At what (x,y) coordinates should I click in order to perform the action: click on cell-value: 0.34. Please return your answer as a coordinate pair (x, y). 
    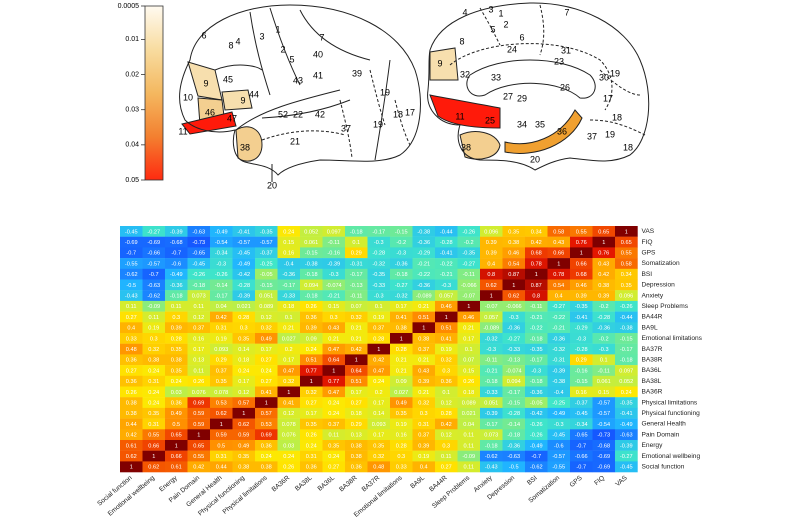
    Looking at the image, I should click on (536, 232).